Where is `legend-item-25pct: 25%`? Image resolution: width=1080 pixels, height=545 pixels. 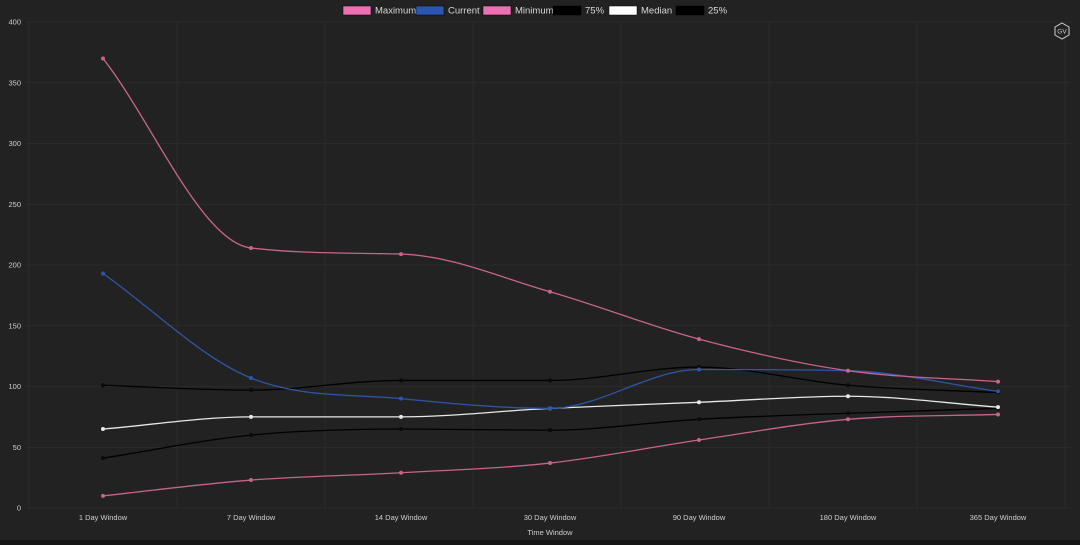 legend-item-25pct: 25% is located at coordinates (701, 11).